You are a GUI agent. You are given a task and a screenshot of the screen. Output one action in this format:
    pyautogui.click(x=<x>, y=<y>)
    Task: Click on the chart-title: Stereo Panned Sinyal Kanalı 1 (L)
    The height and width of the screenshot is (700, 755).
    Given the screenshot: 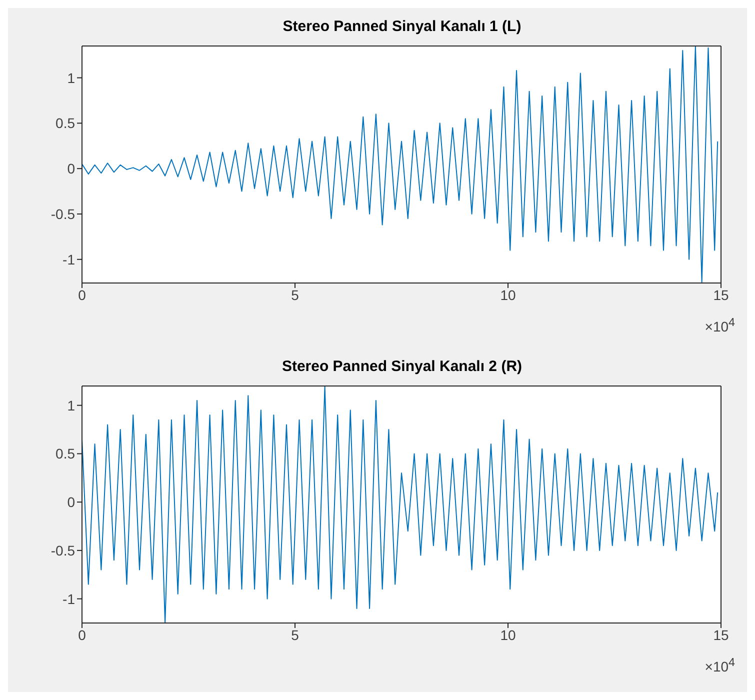 What is the action you would take?
    pyautogui.click(x=402, y=26)
    